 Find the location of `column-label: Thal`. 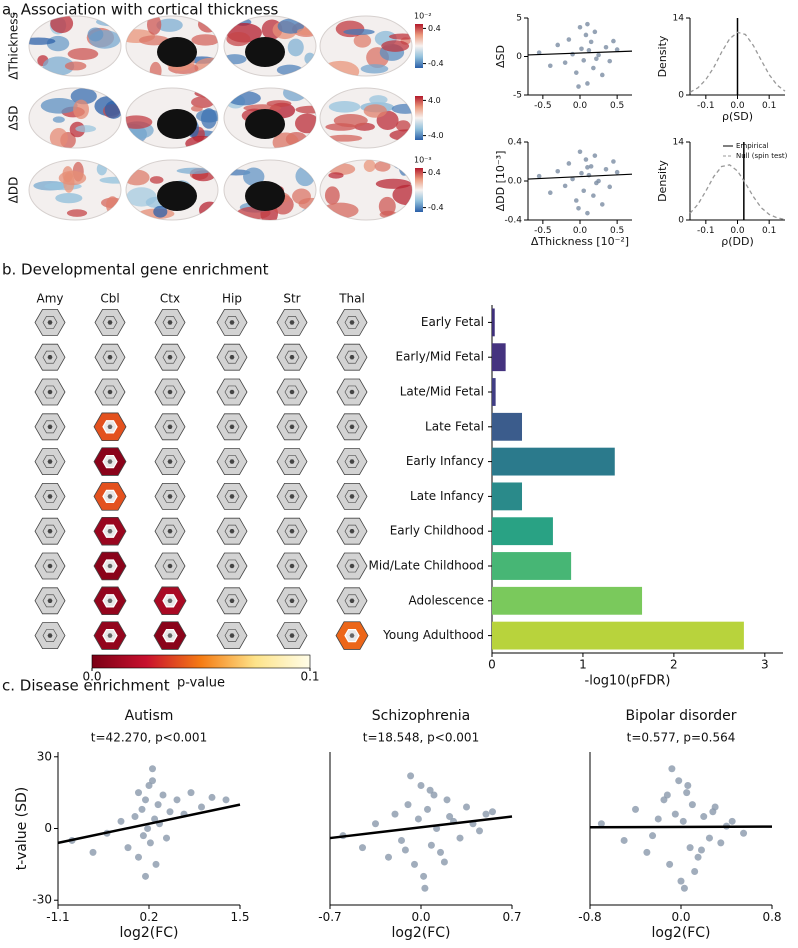

column-label: Thal is located at coordinates (351, 299).